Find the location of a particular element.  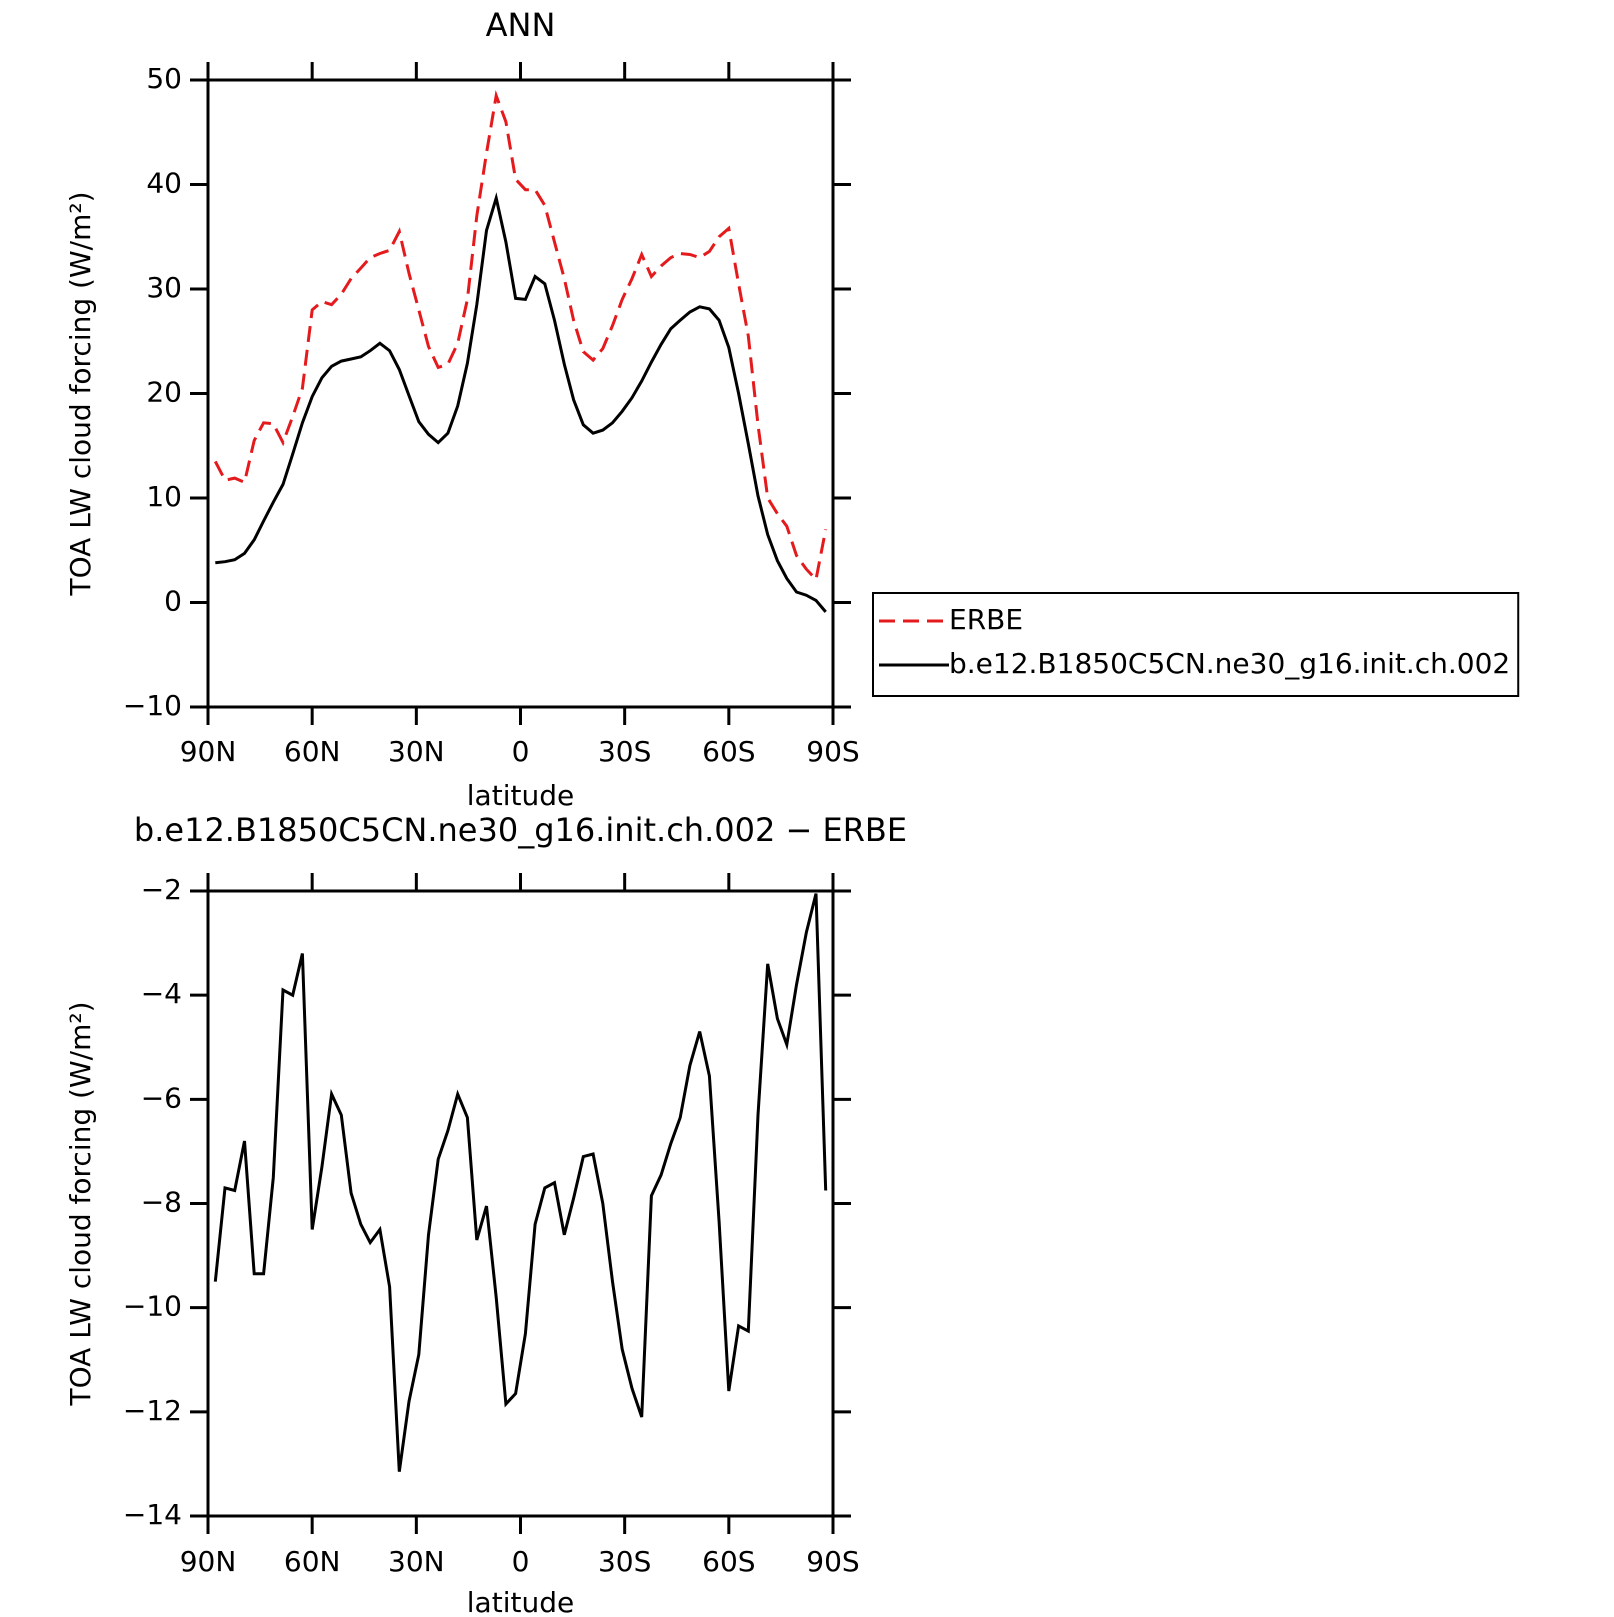

y-tick-label: 40 is located at coordinates (164, 183).